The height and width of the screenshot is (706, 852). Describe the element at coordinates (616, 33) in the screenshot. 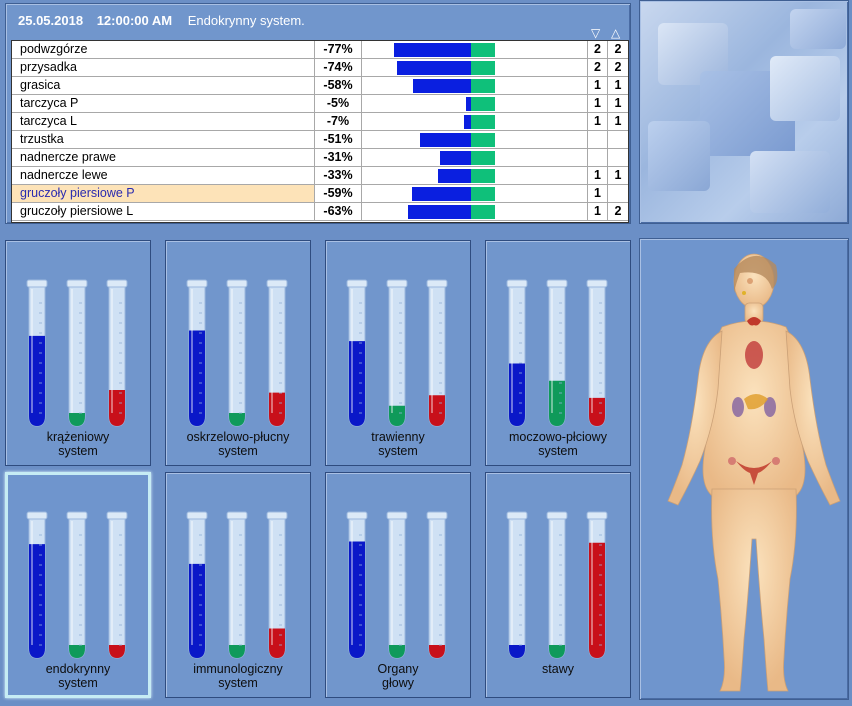

I see `increase-column-header: △` at that location.